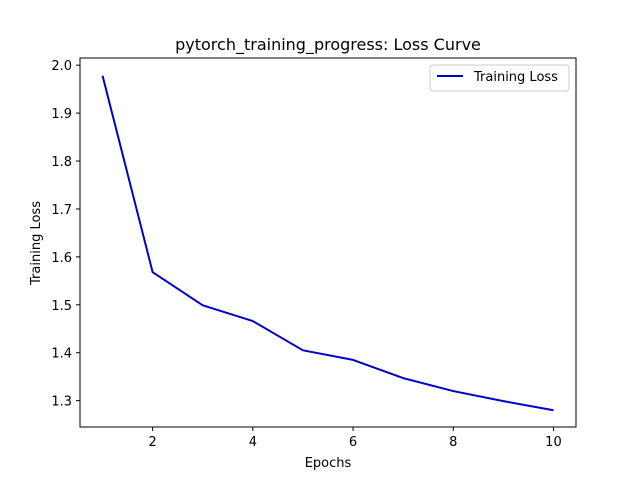 Image resolution: width=640 pixels, height=480 pixels. Describe the element at coordinates (153, 442) in the screenshot. I see `x-tick-label: 2` at that location.